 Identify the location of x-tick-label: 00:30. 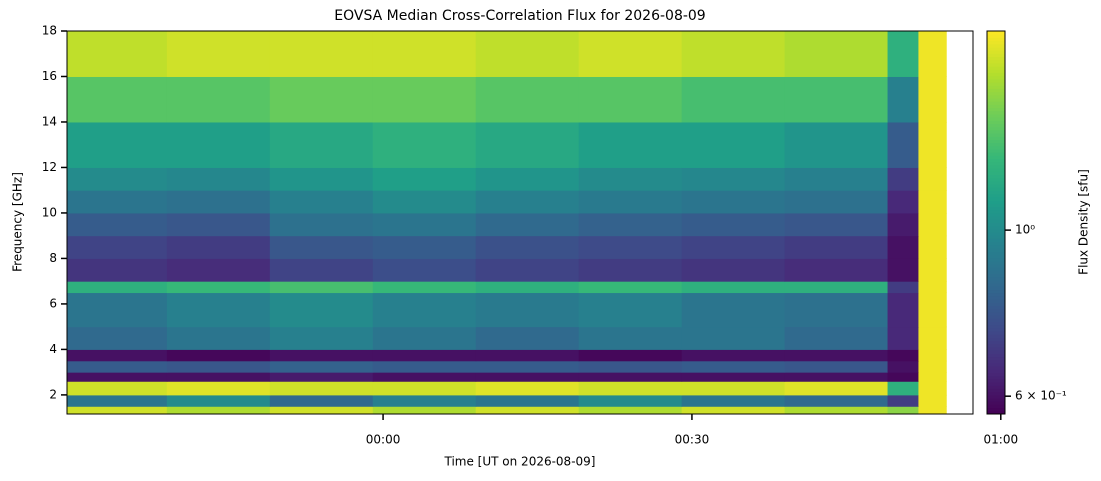
(692, 440).